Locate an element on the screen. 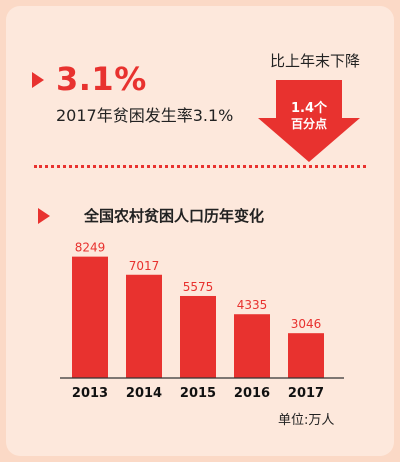 The height and width of the screenshot is (462, 400). decline-amount: 1.4个 is located at coordinates (309, 108).